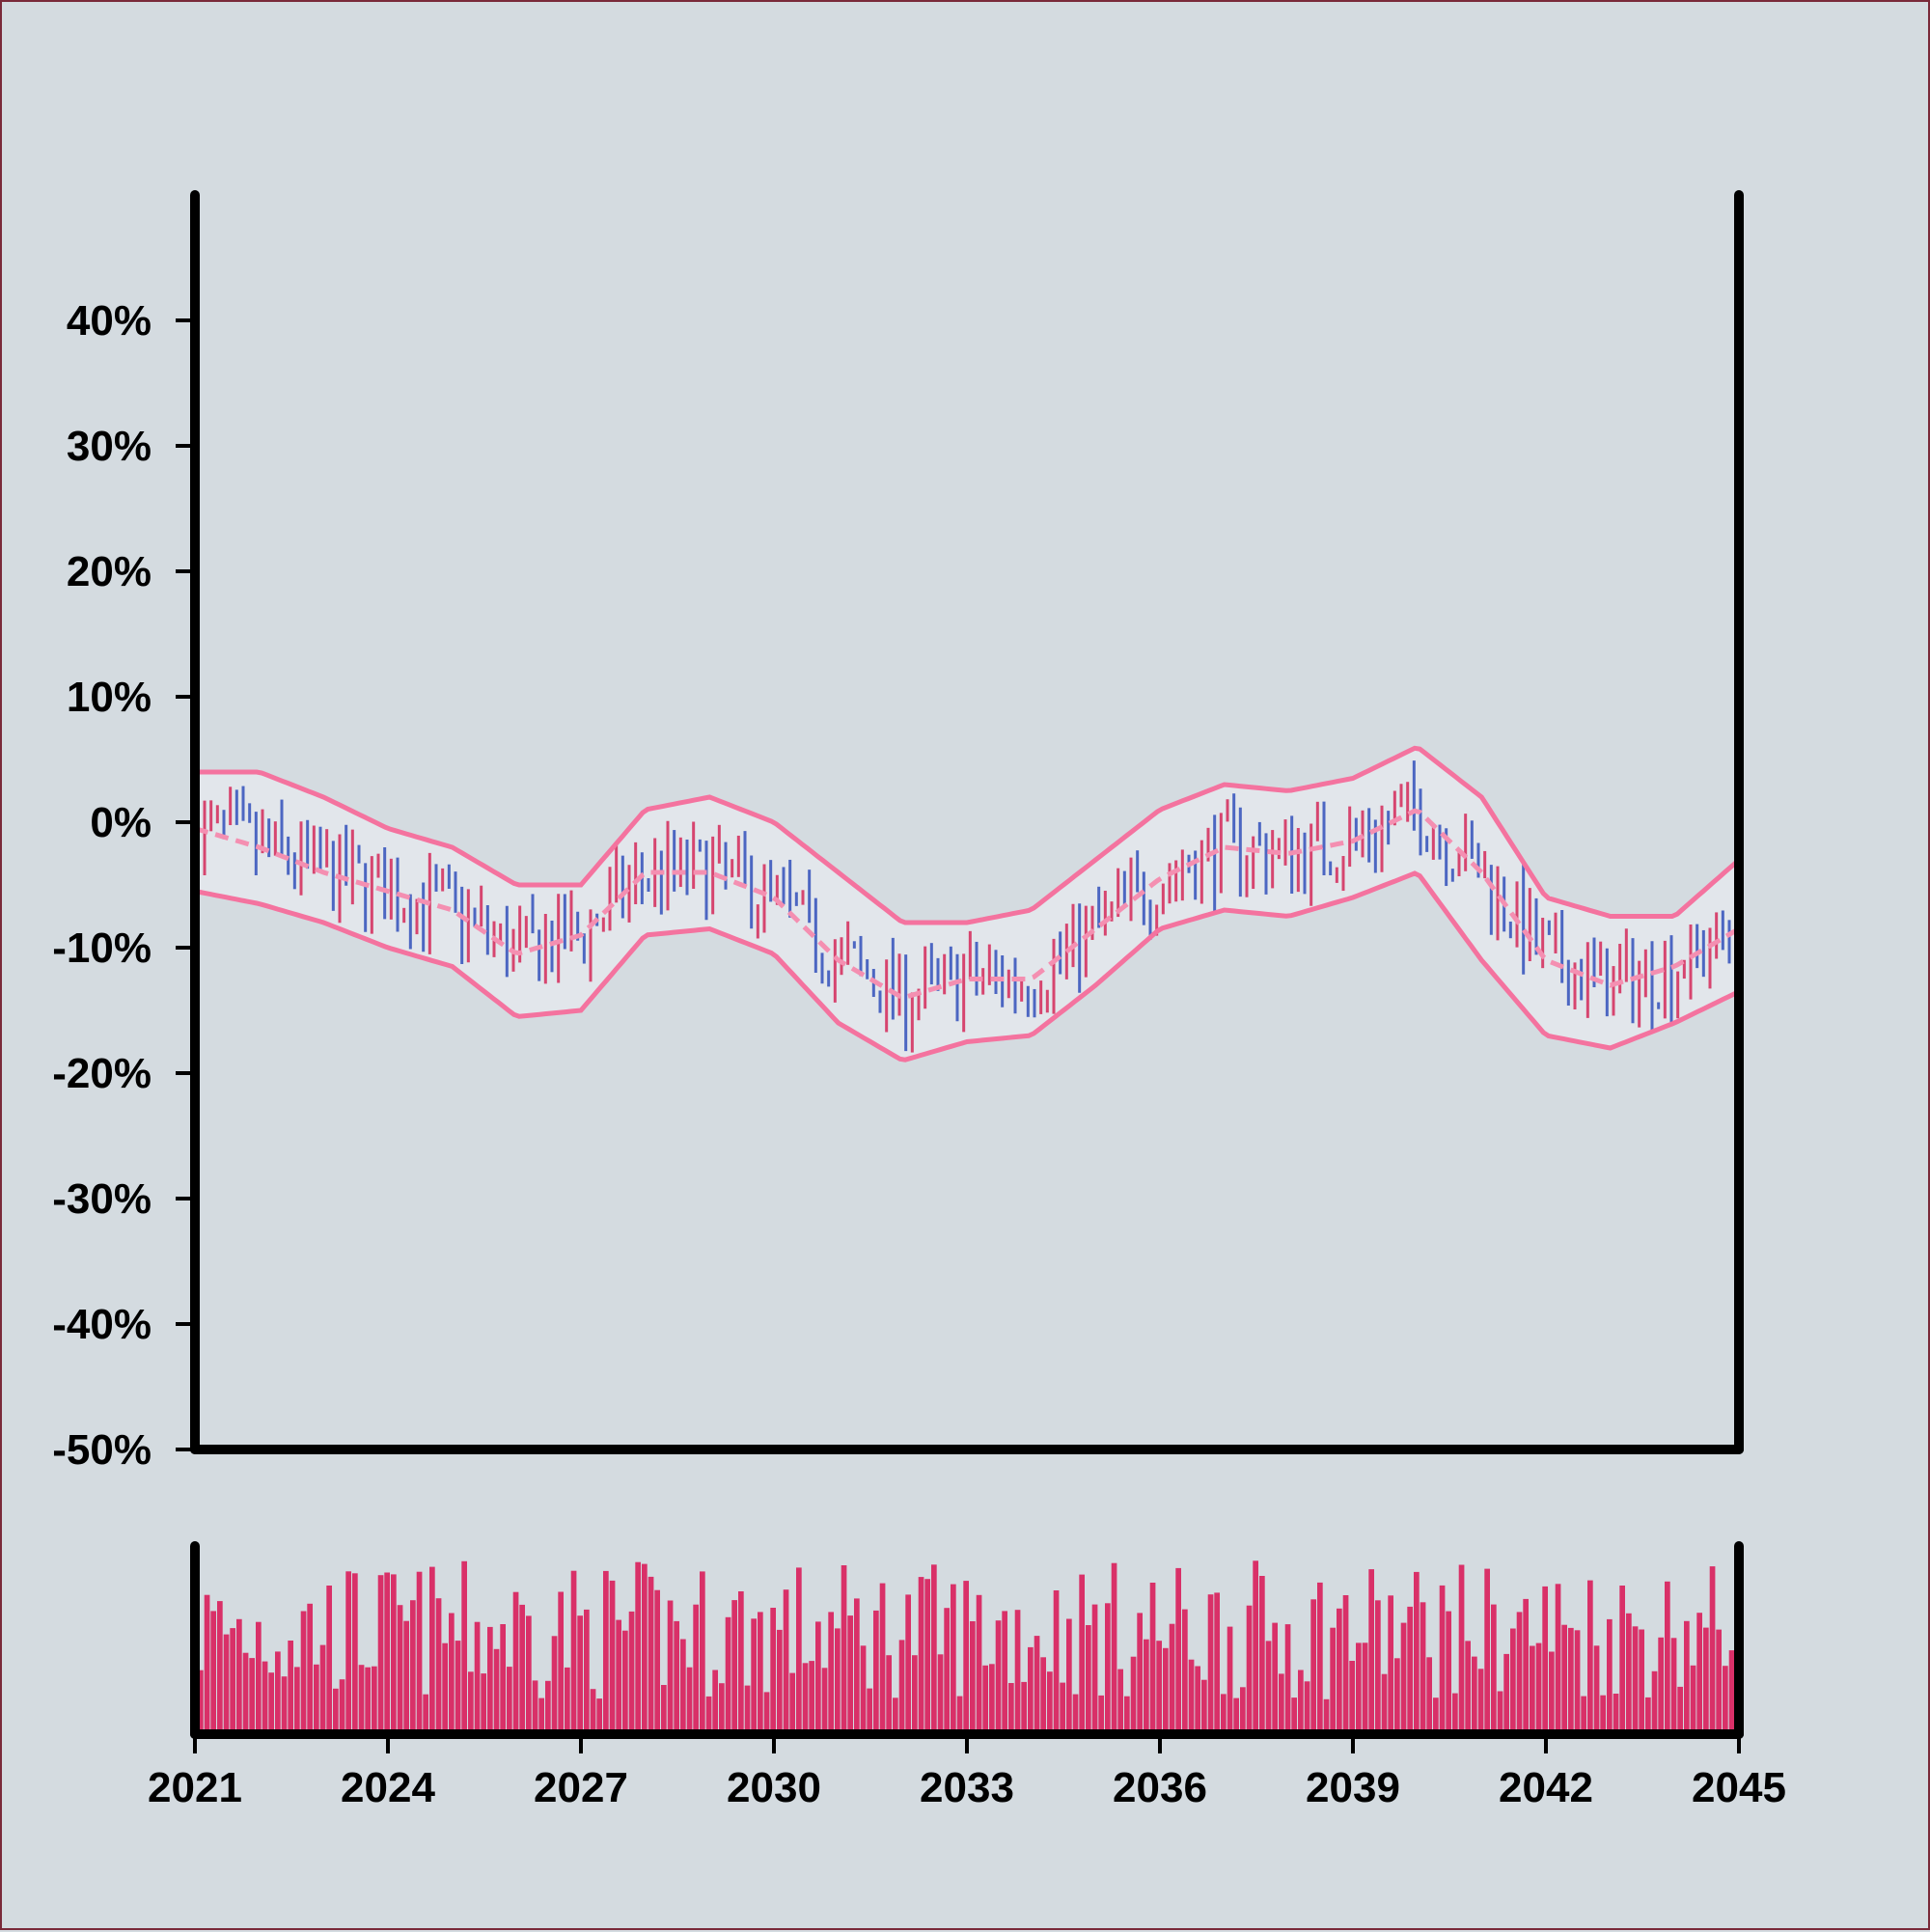 Image resolution: width=1930 pixels, height=1932 pixels. What do you see at coordinates (581, 1787) in the screenshot?
I see `x-tick-label: 2027` at bounding box center [581, 1787].